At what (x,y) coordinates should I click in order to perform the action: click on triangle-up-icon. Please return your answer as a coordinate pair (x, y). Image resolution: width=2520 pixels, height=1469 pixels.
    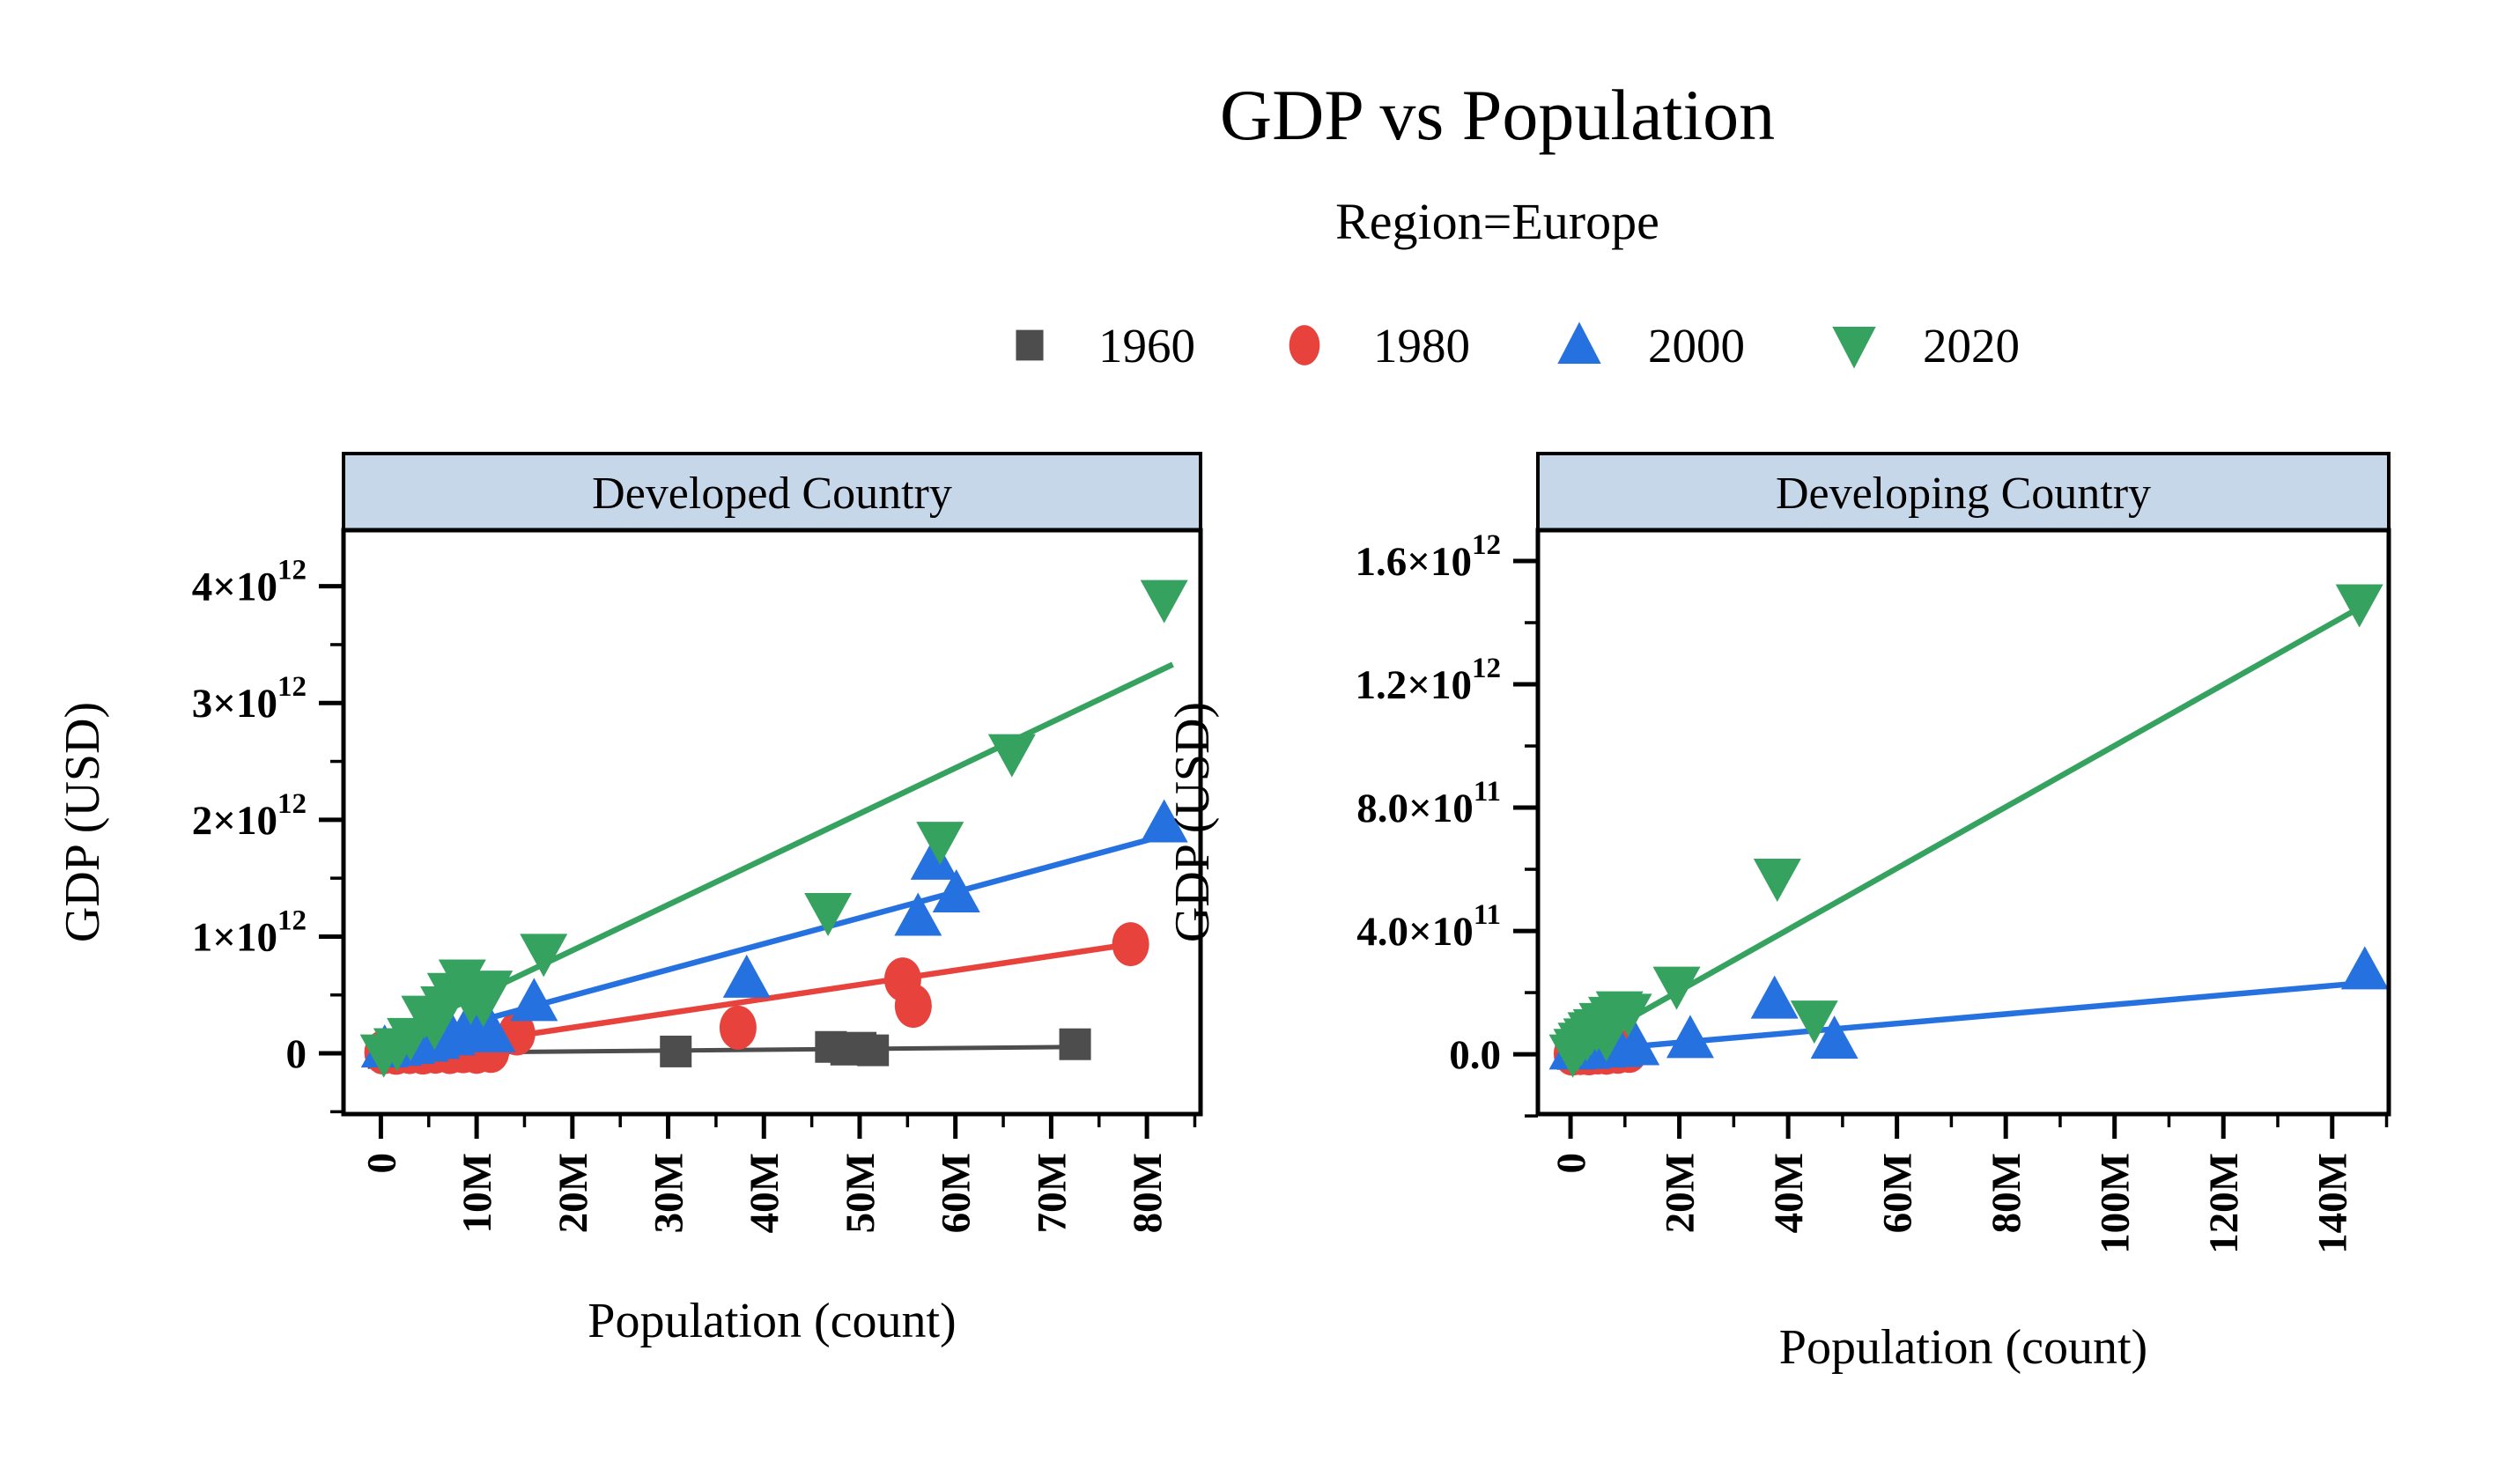
    Looking at the image, I should click on (1579, 343).